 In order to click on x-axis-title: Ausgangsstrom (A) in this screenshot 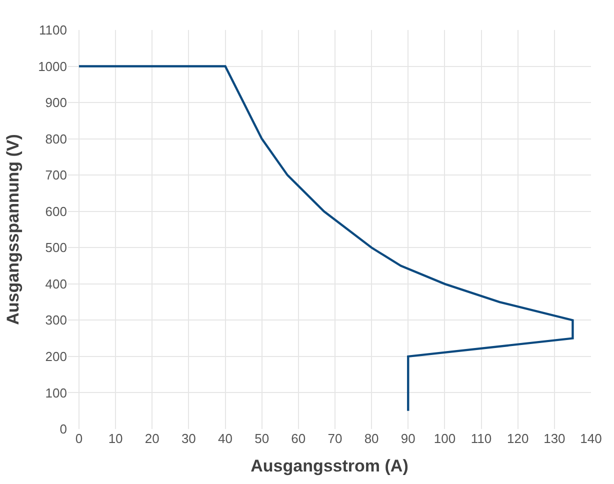, I will do `click(329, 466)`.